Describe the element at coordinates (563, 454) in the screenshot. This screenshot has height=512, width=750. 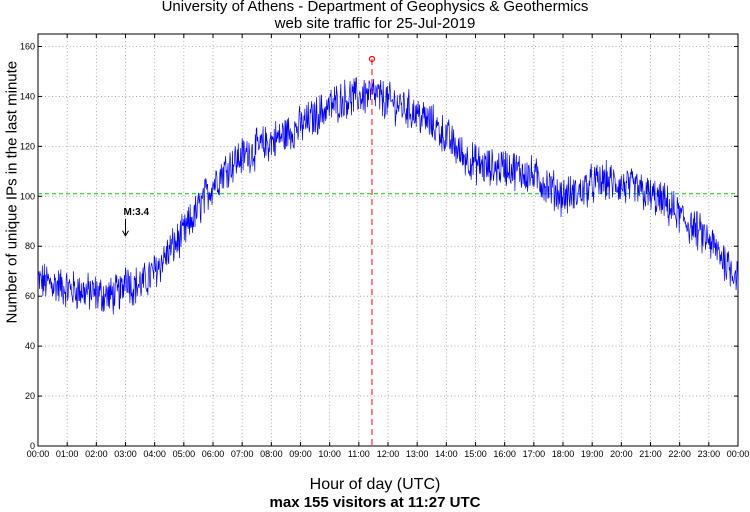
I see `x-tick-label: 18:00` at that location.